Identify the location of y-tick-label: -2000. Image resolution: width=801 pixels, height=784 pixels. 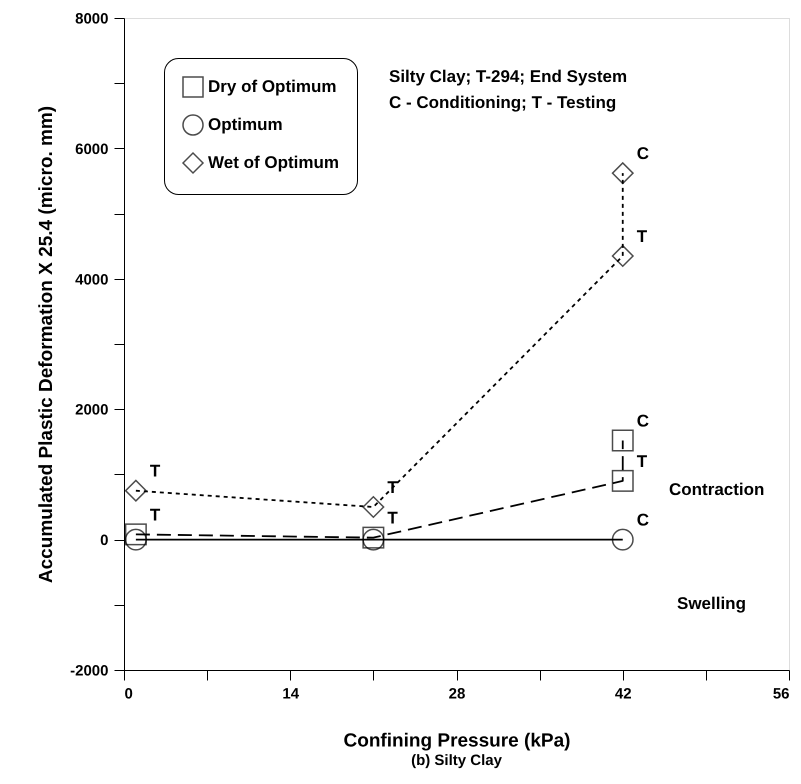
(89, 671).